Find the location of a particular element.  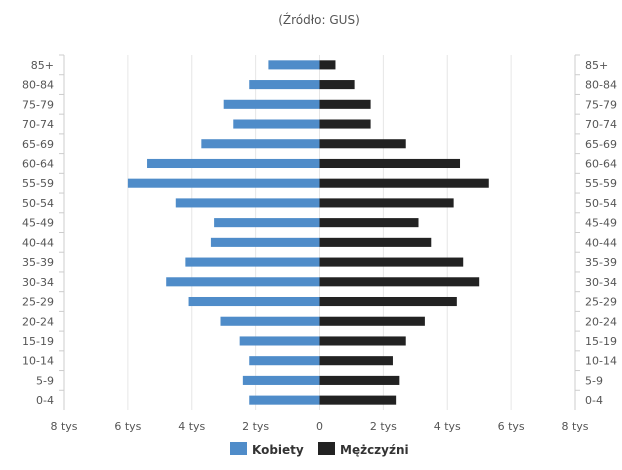

legend: Kobiety Mężczyźni is located at coordinates (319, 449).